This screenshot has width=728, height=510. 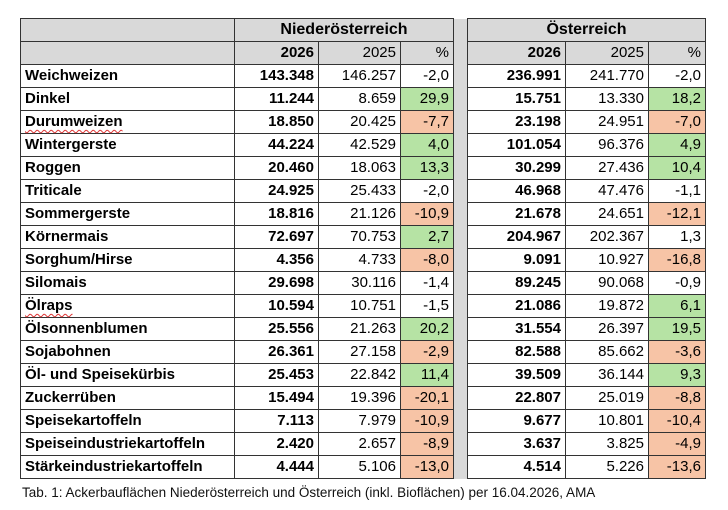 What do you see at coordinates (586, 30) in the screenshot?
I see `region-header-oesterreich: Österreich` at bounding box center [586, 30].